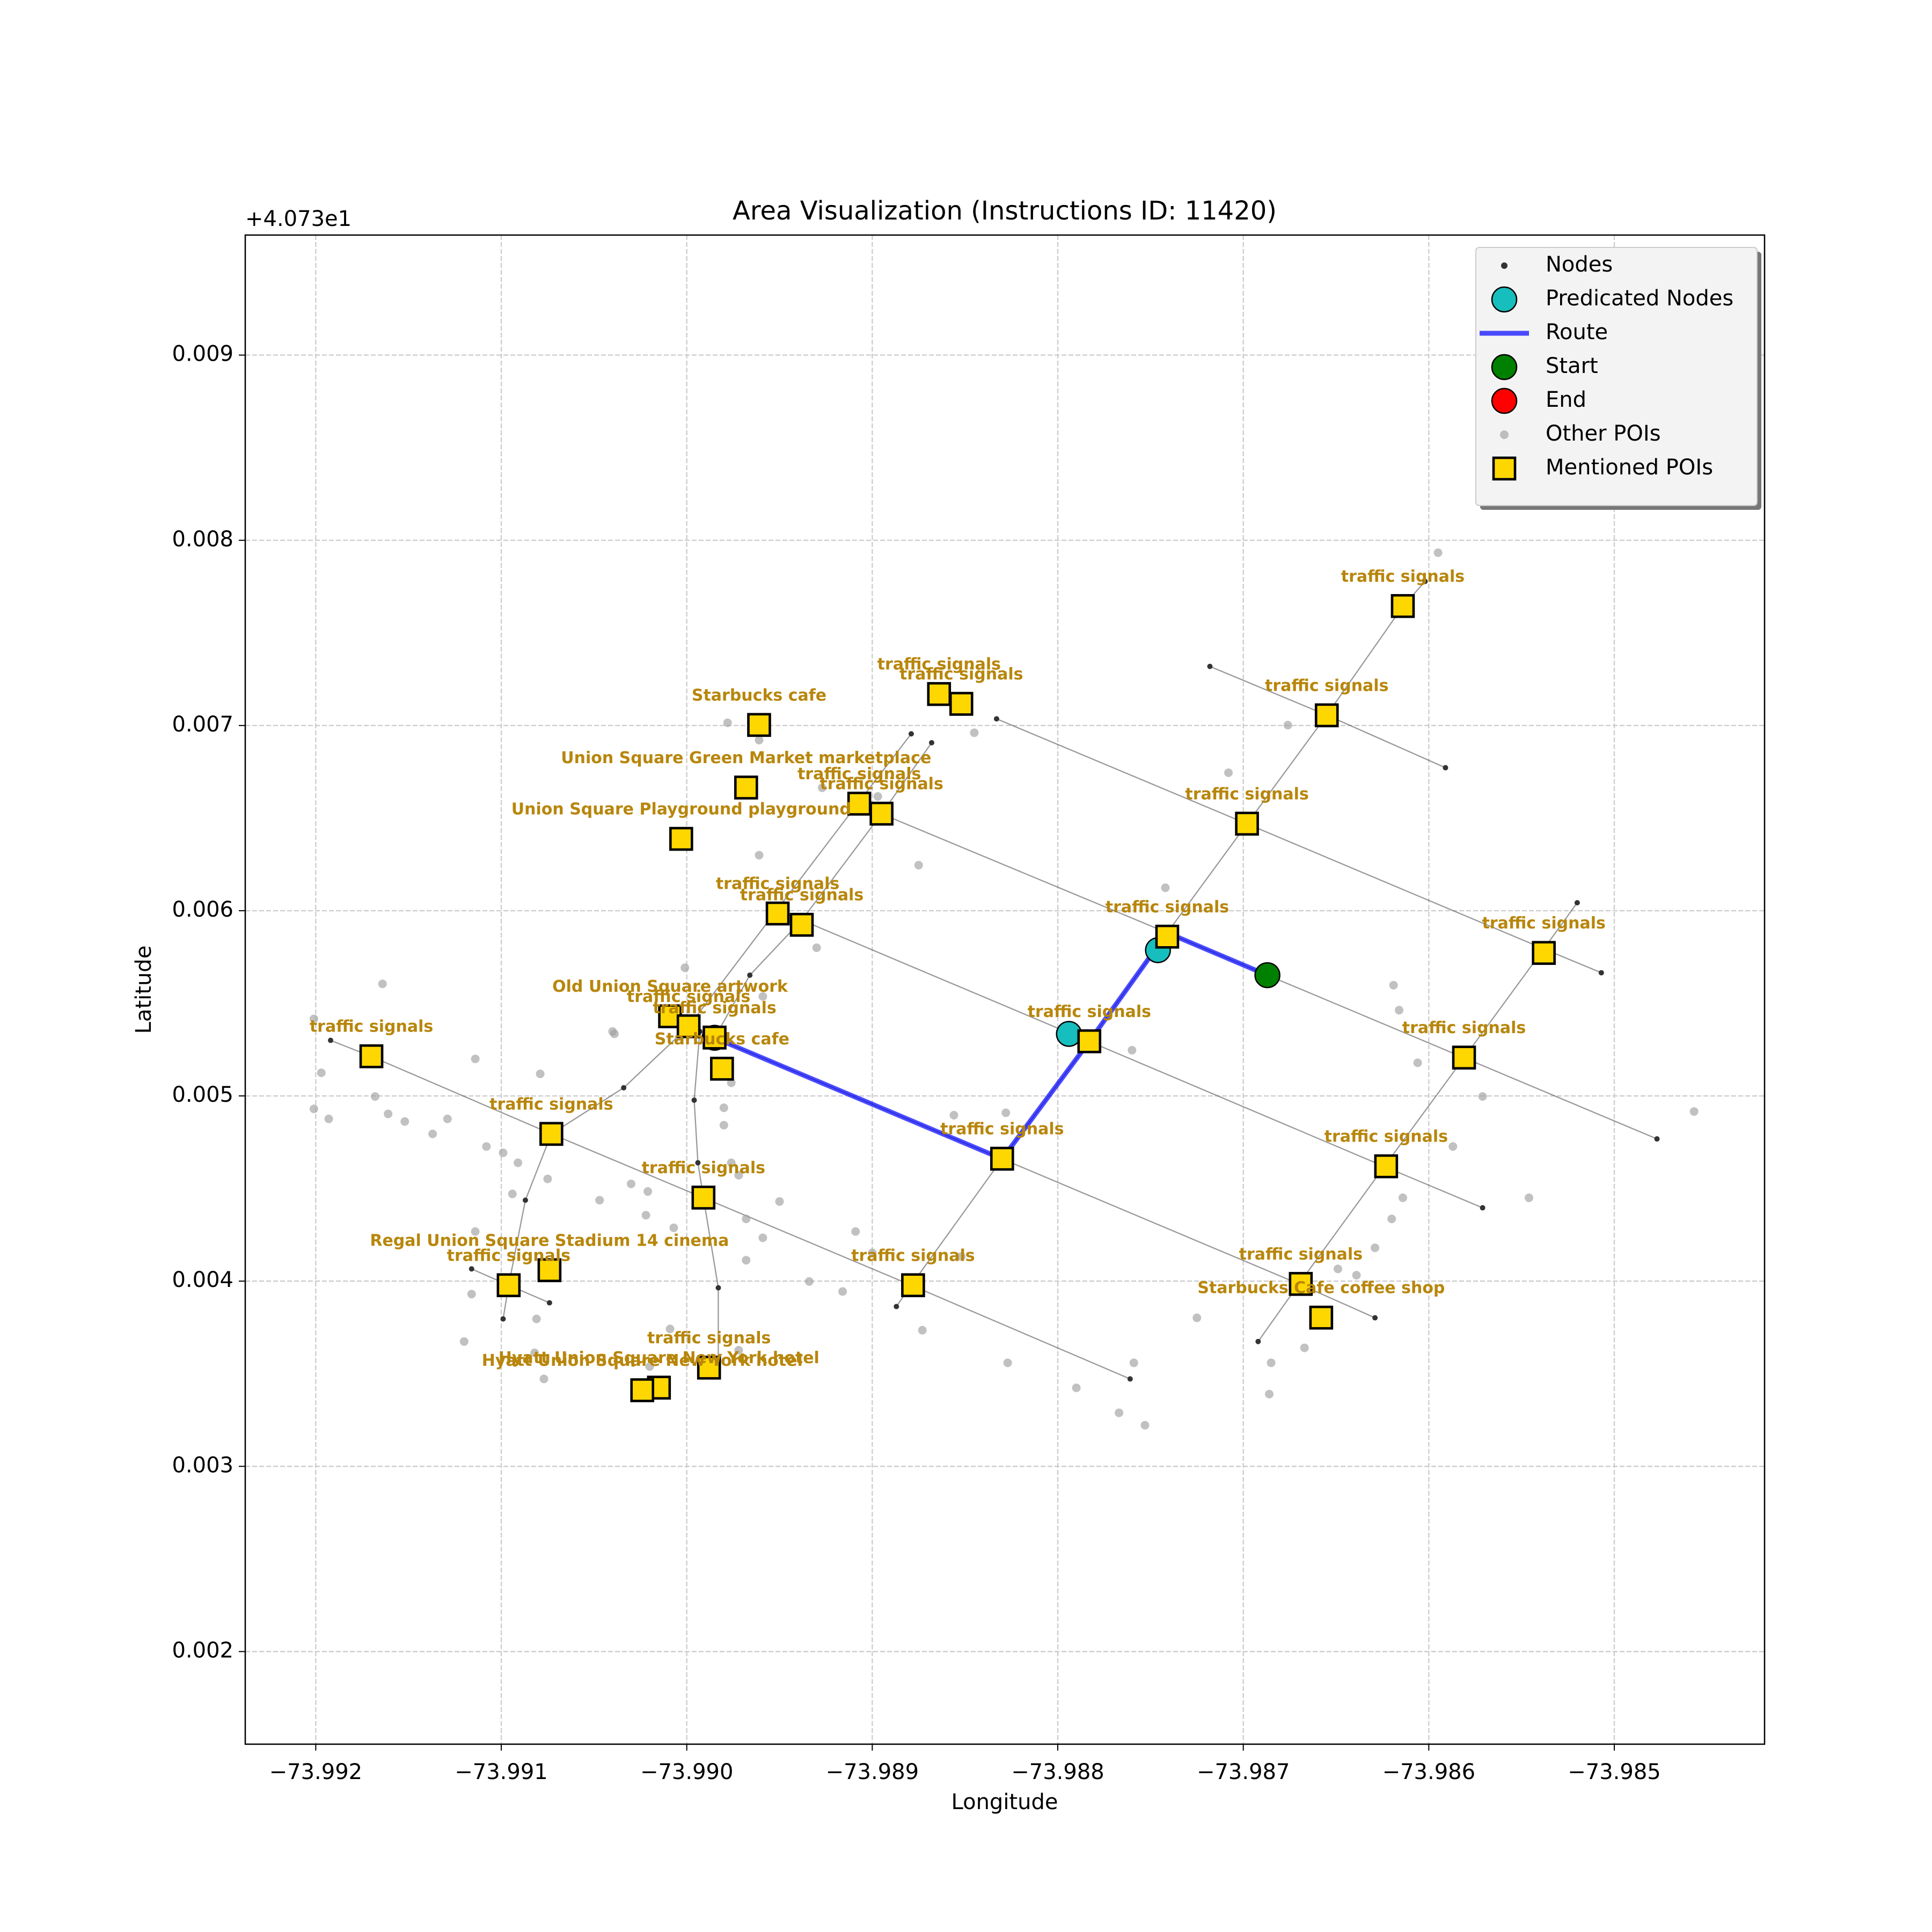  I want to click on x-tick-label: −73.986, so click(1428, 1772).